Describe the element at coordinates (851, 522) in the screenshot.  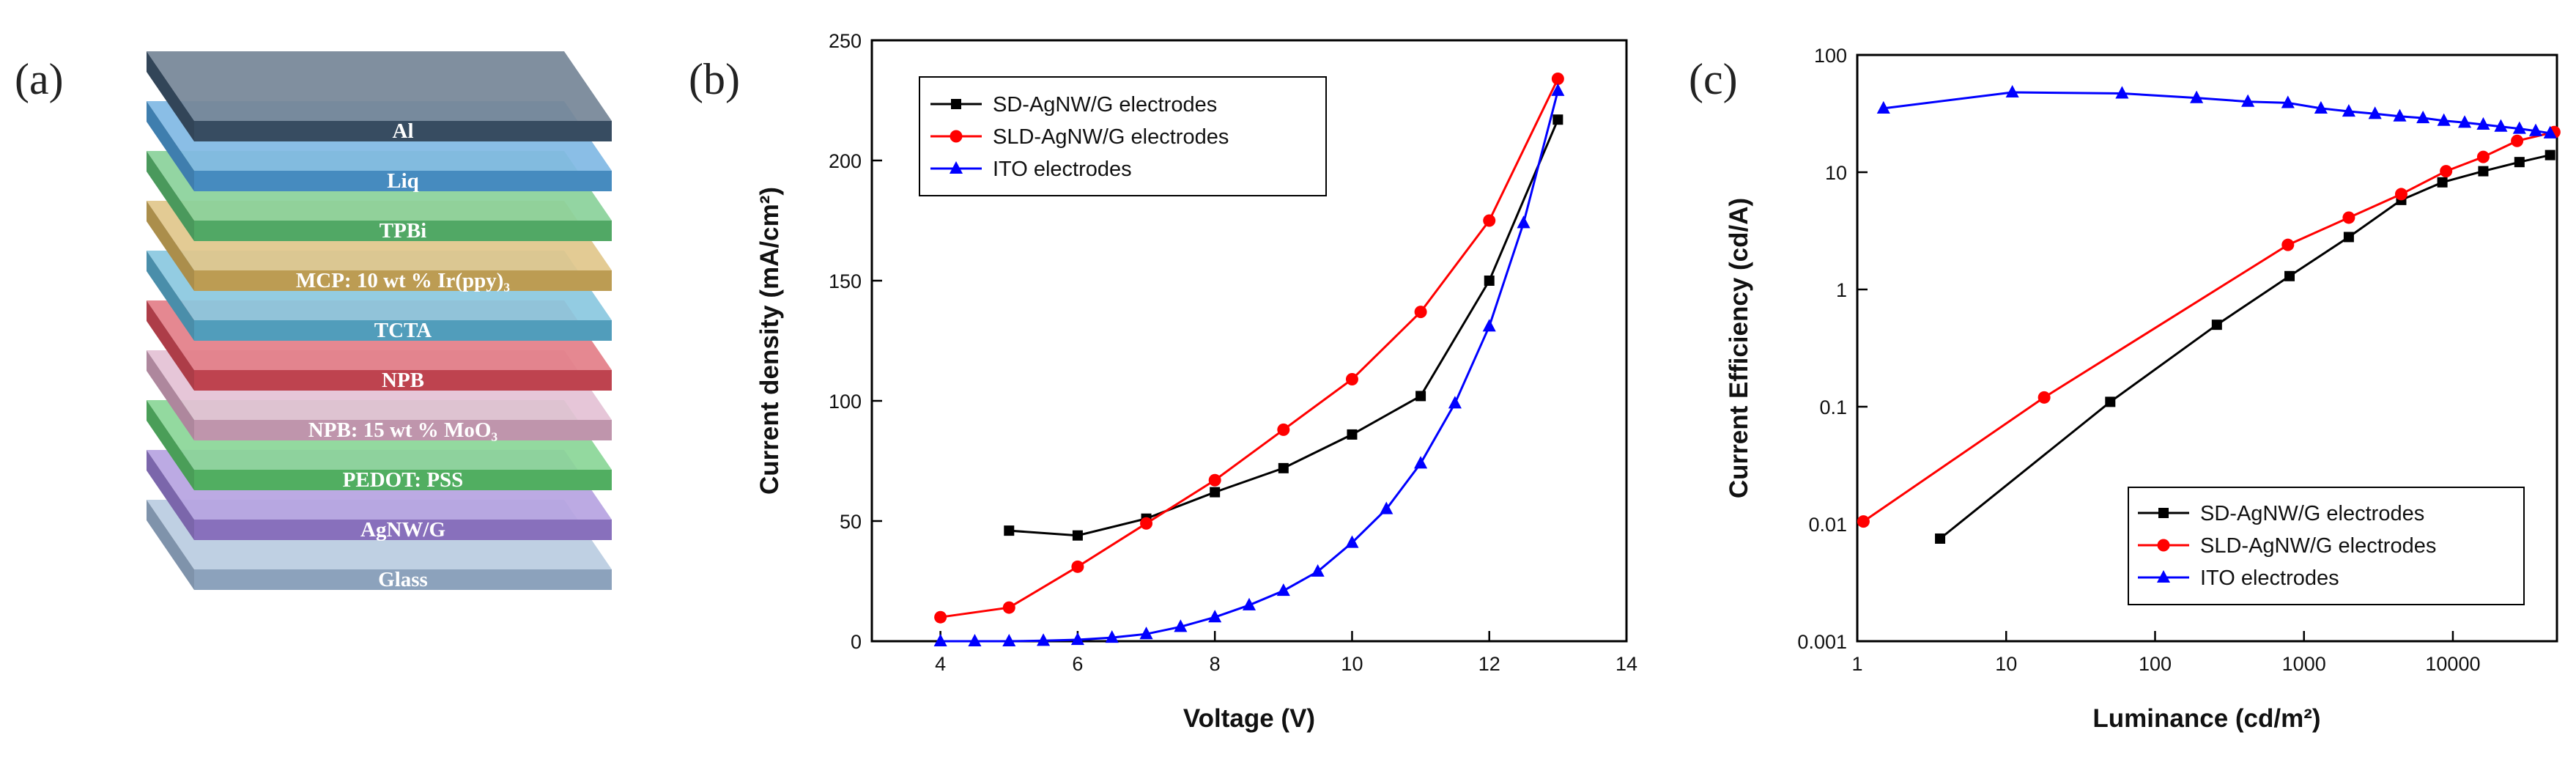
I see `y-tick-label: 50` at that location.